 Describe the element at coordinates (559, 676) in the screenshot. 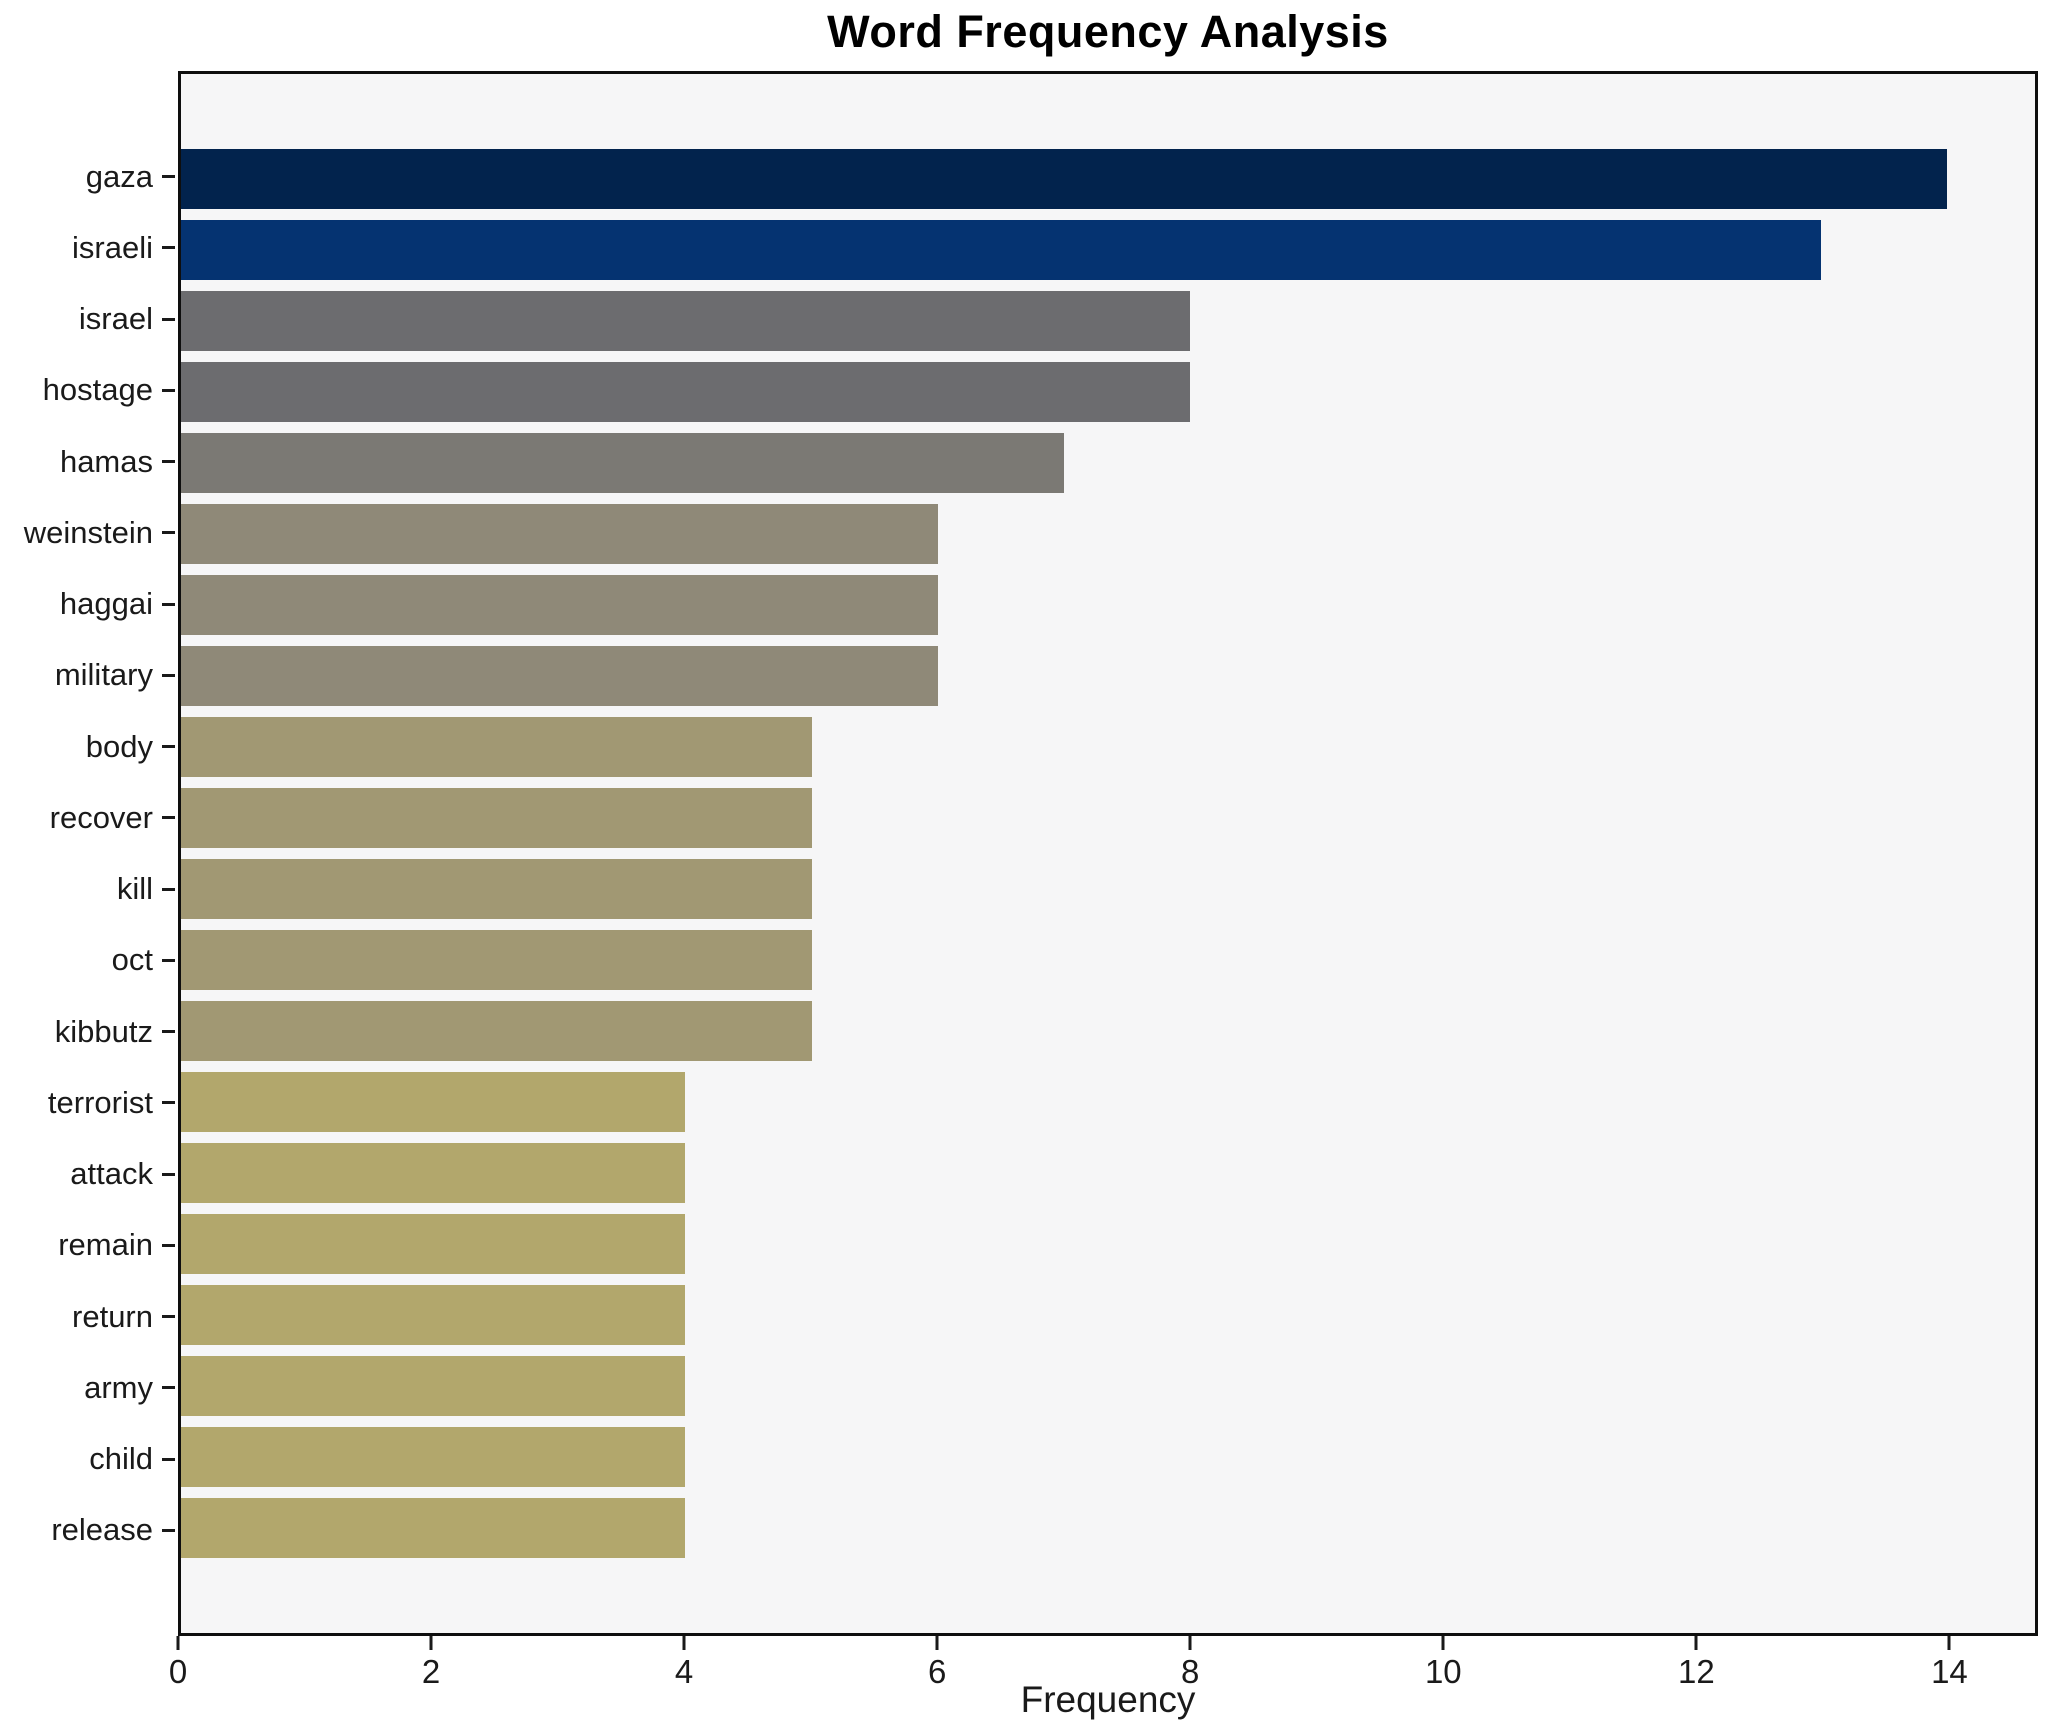

I see `bar-military` at that location.